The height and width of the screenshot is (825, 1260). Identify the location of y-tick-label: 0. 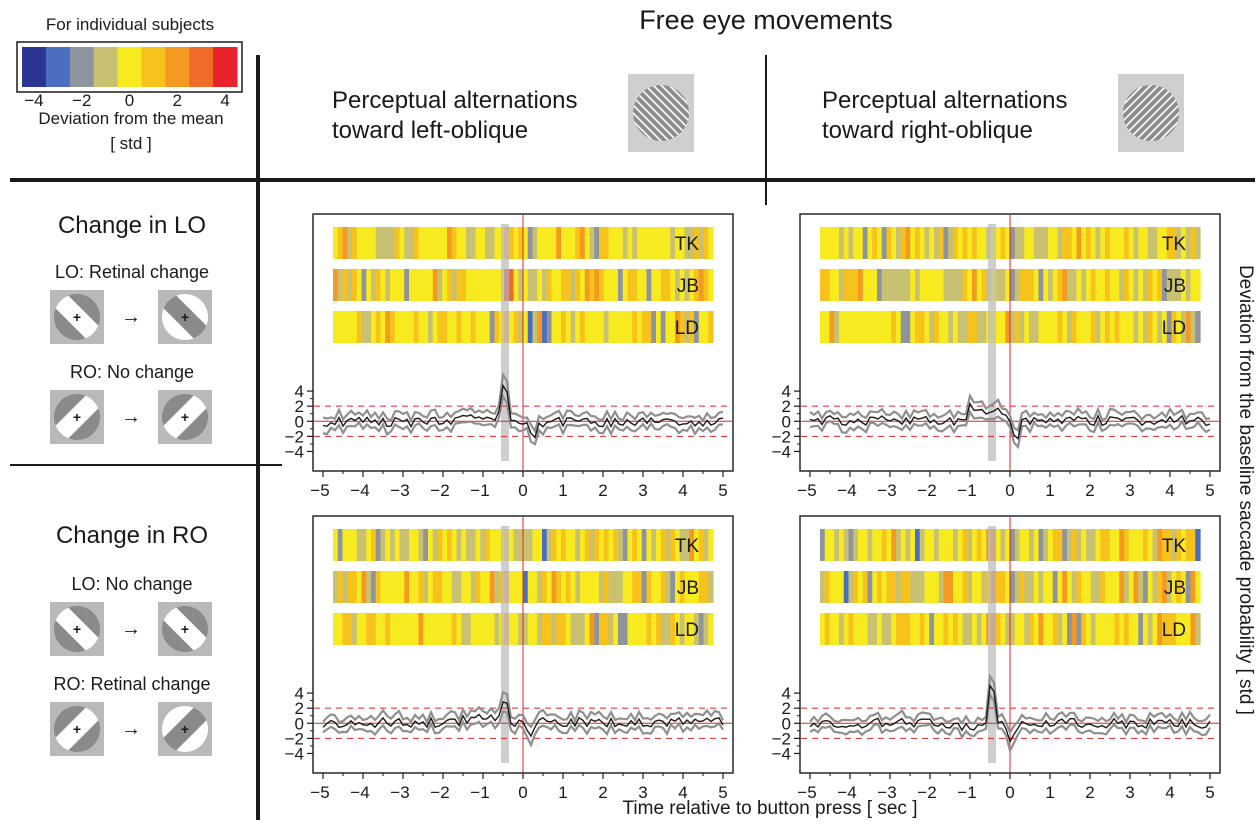
(786, 723).